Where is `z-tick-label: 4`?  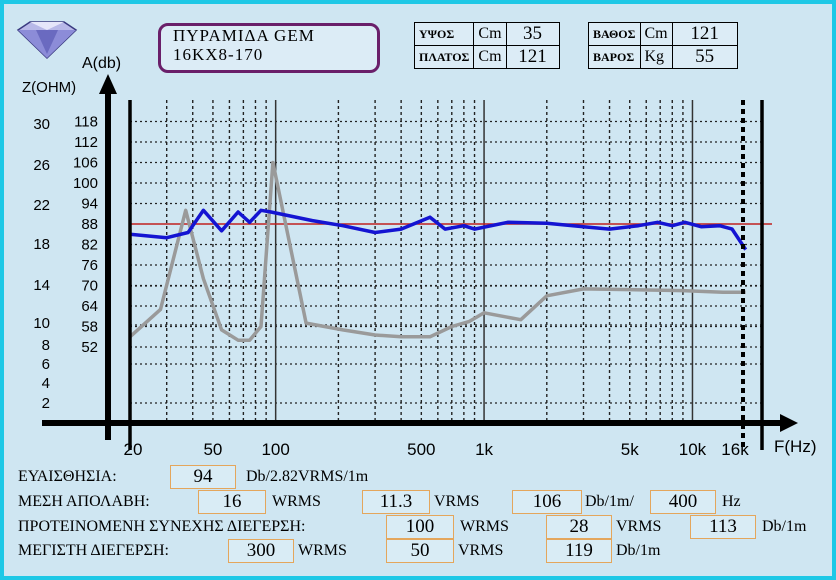 z-tick-label: 4 is located at coordinates (46, 383).